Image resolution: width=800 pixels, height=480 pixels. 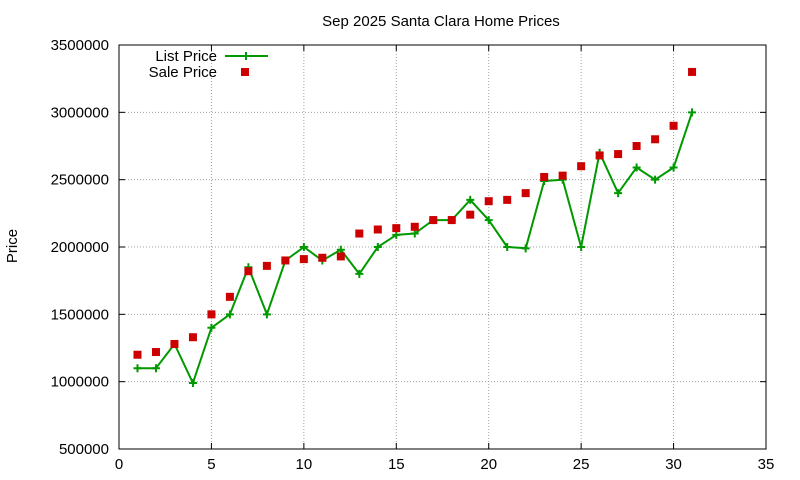 What do you see at coordinates (488, 464) in the screenshot?
I see `x-tick-label: 20` at bounding box center [488, 464].